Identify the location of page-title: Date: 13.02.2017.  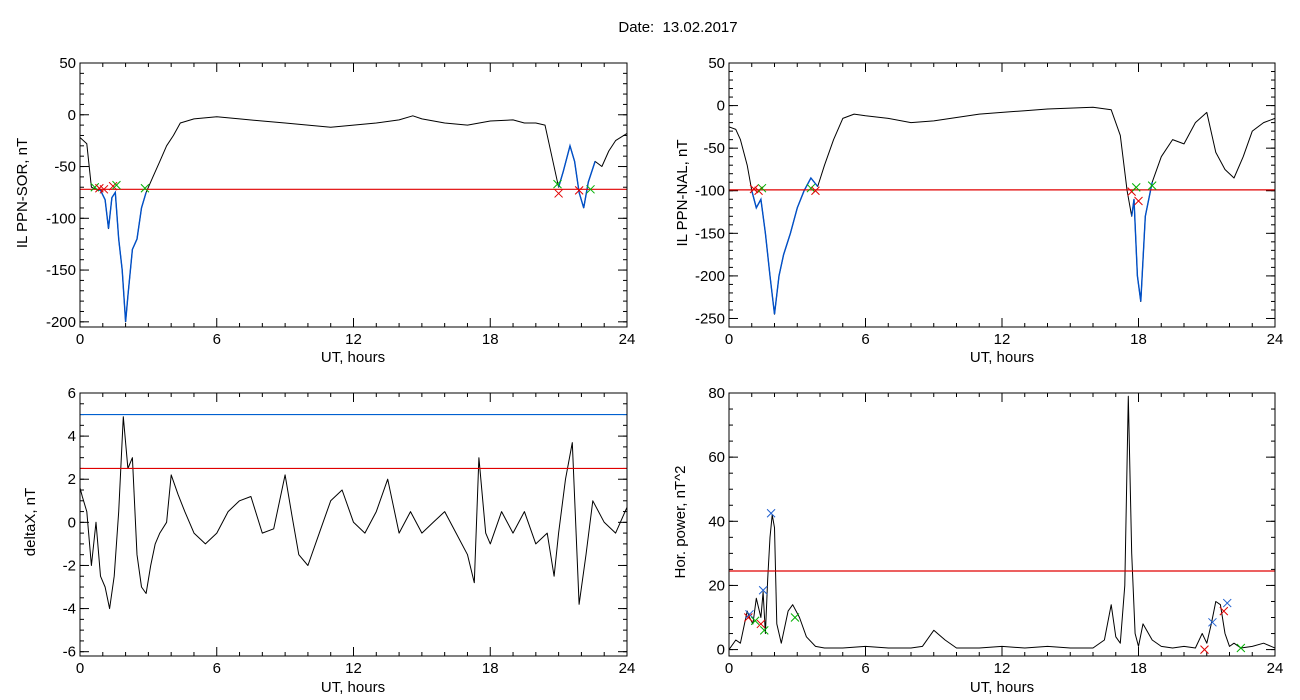
(678, 27).